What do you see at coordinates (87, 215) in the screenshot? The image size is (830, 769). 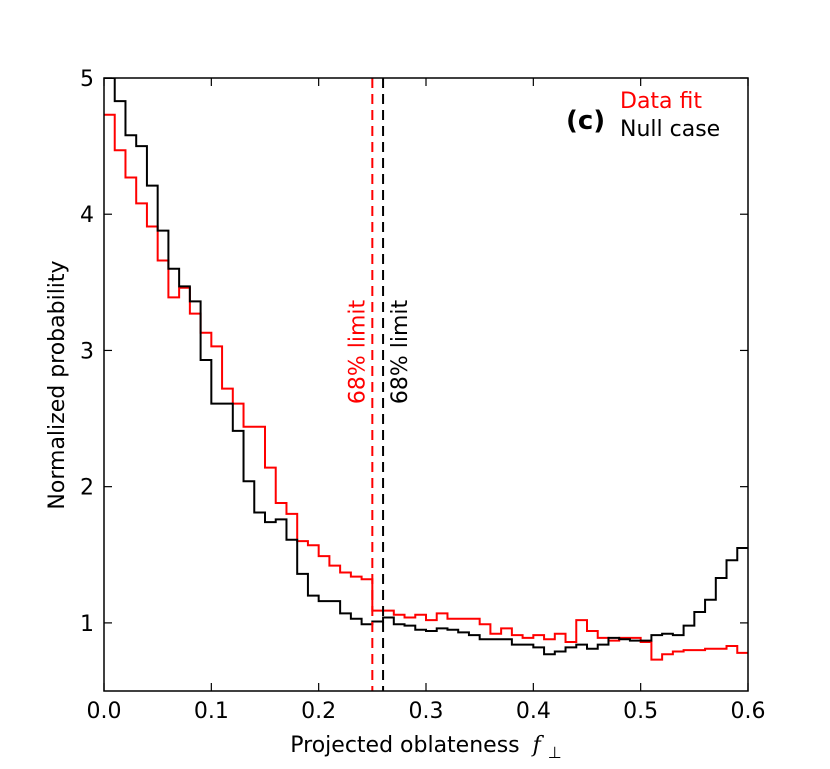 I see `y-tick-label: 4` at bounding box center [87, 215].